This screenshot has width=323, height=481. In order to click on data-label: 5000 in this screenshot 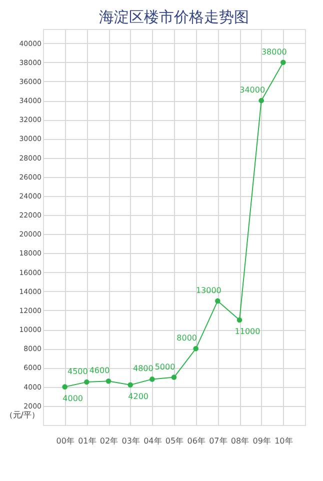, I will do `click(165, 367)`.